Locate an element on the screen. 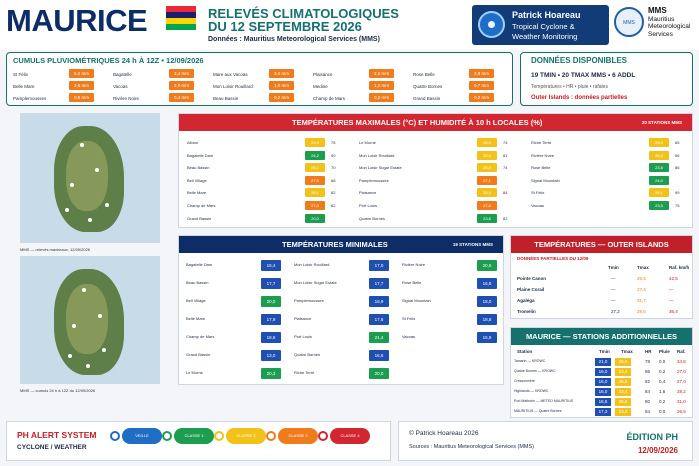 Image resolution: width=699 pixels, height=466 pixels. tmin-row: Belle Mare 17,9 is located at coordinates (236, 320).